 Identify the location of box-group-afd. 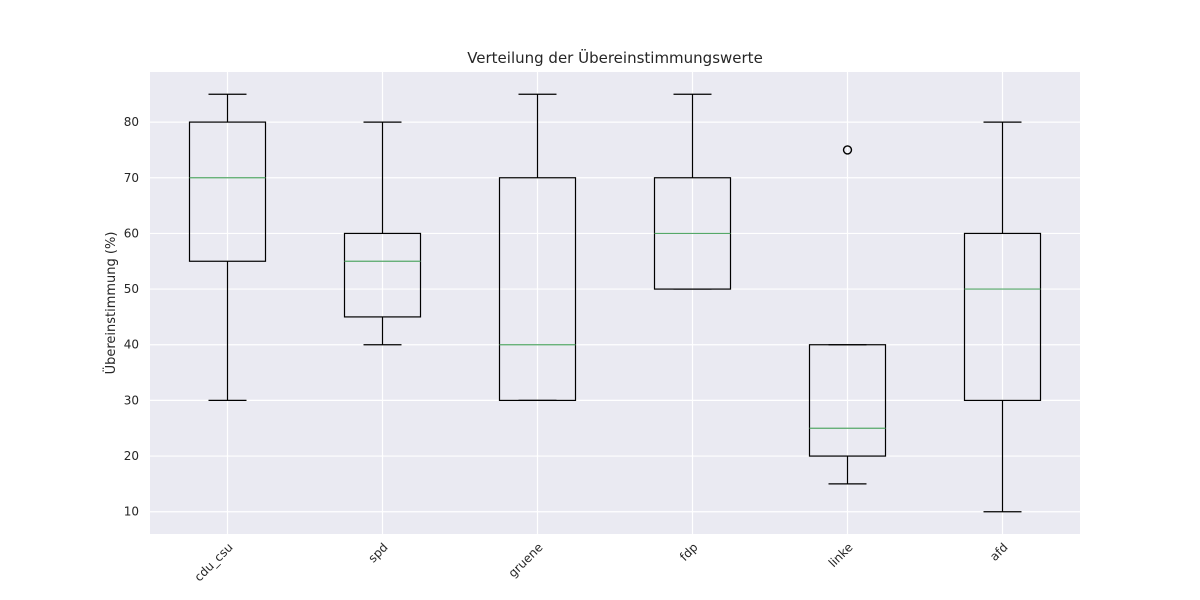
(1002, 317).